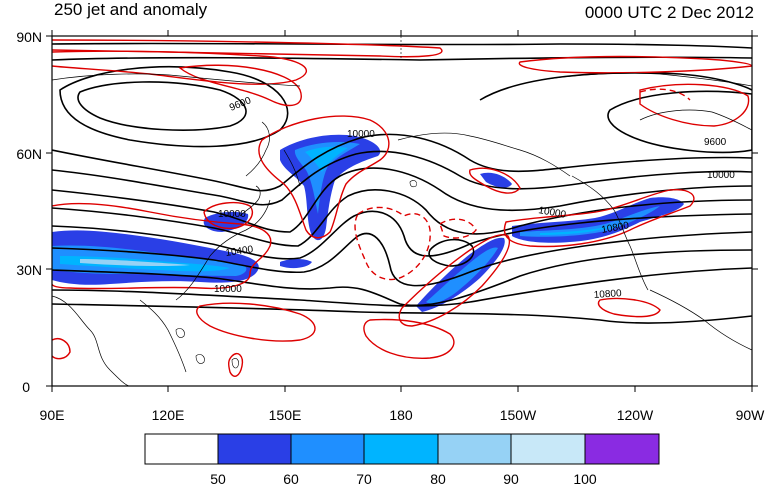 Image resolution: width=768 pixels, height=488 pixels. Describe the element at coordinates (585, 479) in the screenshot. I see `colorbar-label: 100` at that location.